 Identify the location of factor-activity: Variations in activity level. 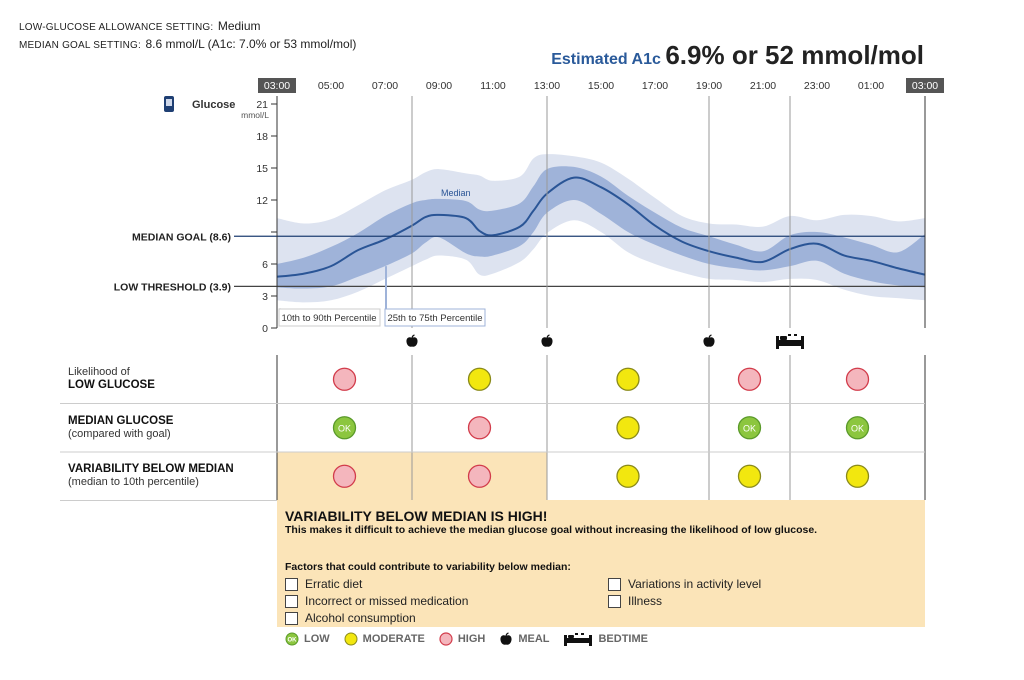
(684, 584).